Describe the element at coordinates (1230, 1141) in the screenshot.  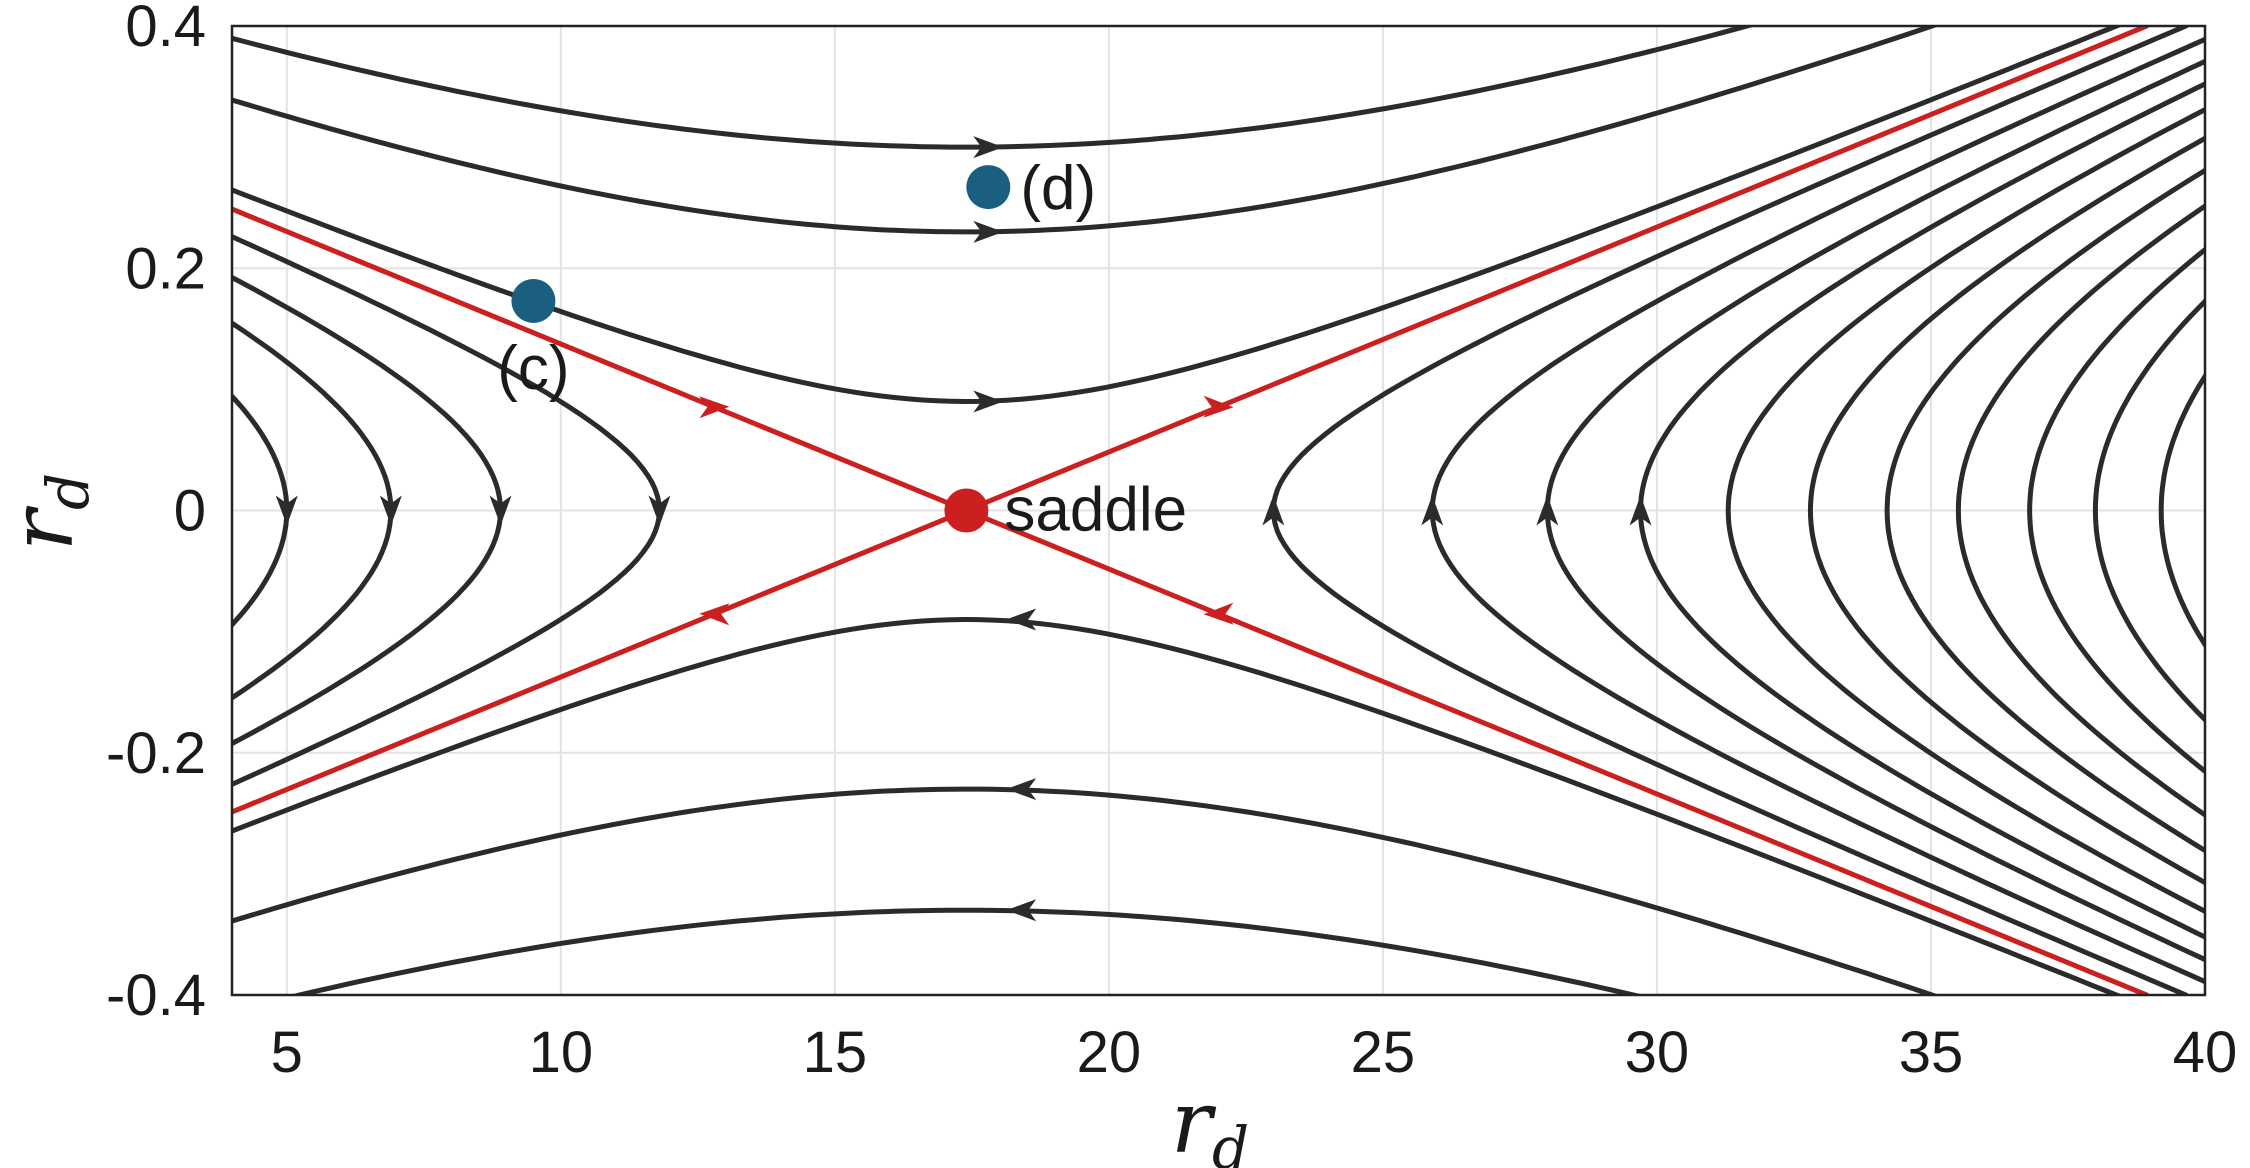
I see `x-axis-label-sub: d` at that location.